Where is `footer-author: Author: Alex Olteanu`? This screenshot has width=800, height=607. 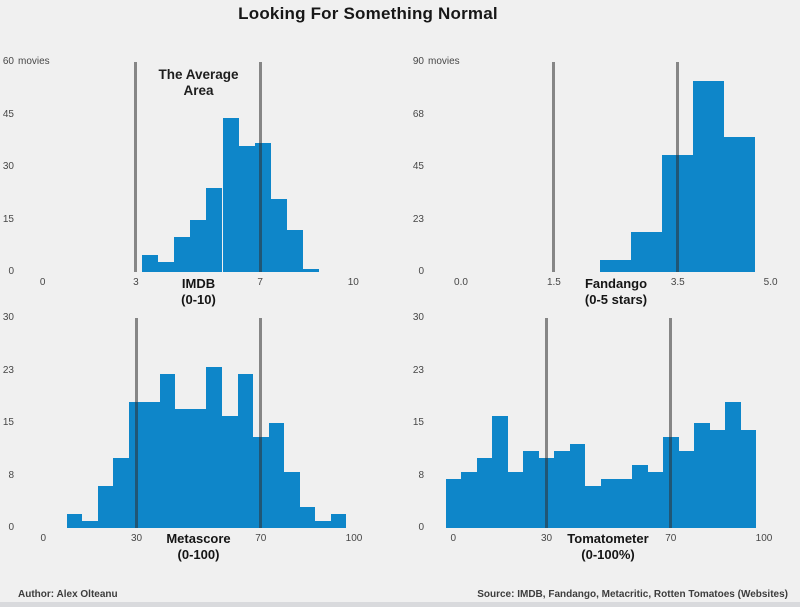 footer-author: Author: Alex Olteanu is located at coordinates (68, 594).